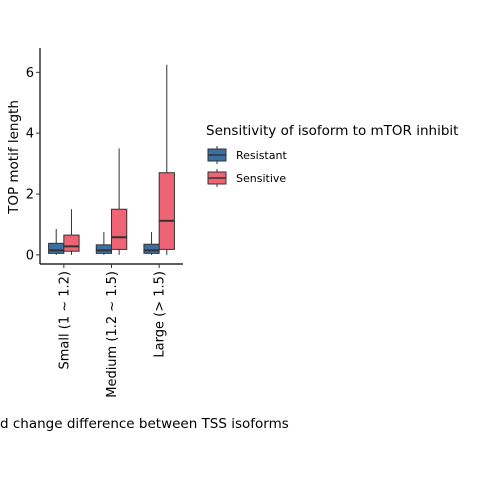 Image resolution: width=480 pixels, height=480 pixels. What do you see at coordinates (30, 255) in the screenshot?
I see `y-tick-label-0: 0` at bounding box center [30, 255].